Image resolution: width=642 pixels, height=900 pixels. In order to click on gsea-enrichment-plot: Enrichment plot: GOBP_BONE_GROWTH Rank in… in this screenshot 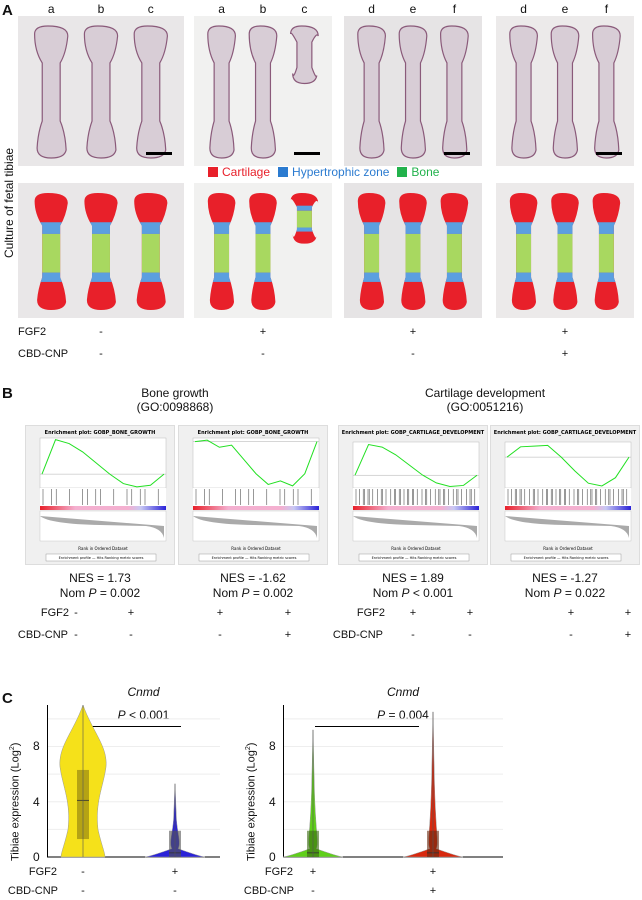, I will do `click(100, 495)`.